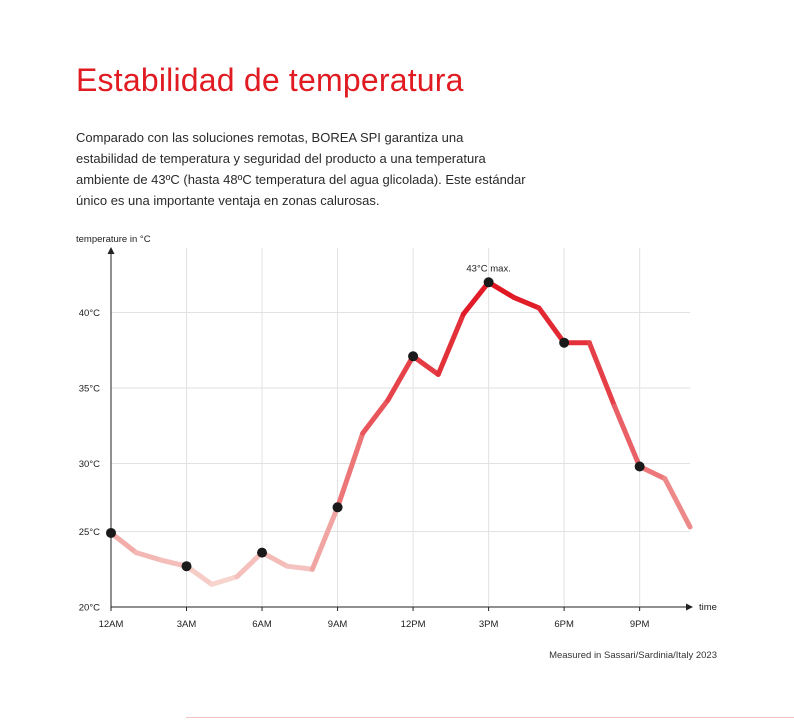 The height and width of the screenshot is (720, 794). I want to click on y-tick-label: 30°C, so click(89, 464).